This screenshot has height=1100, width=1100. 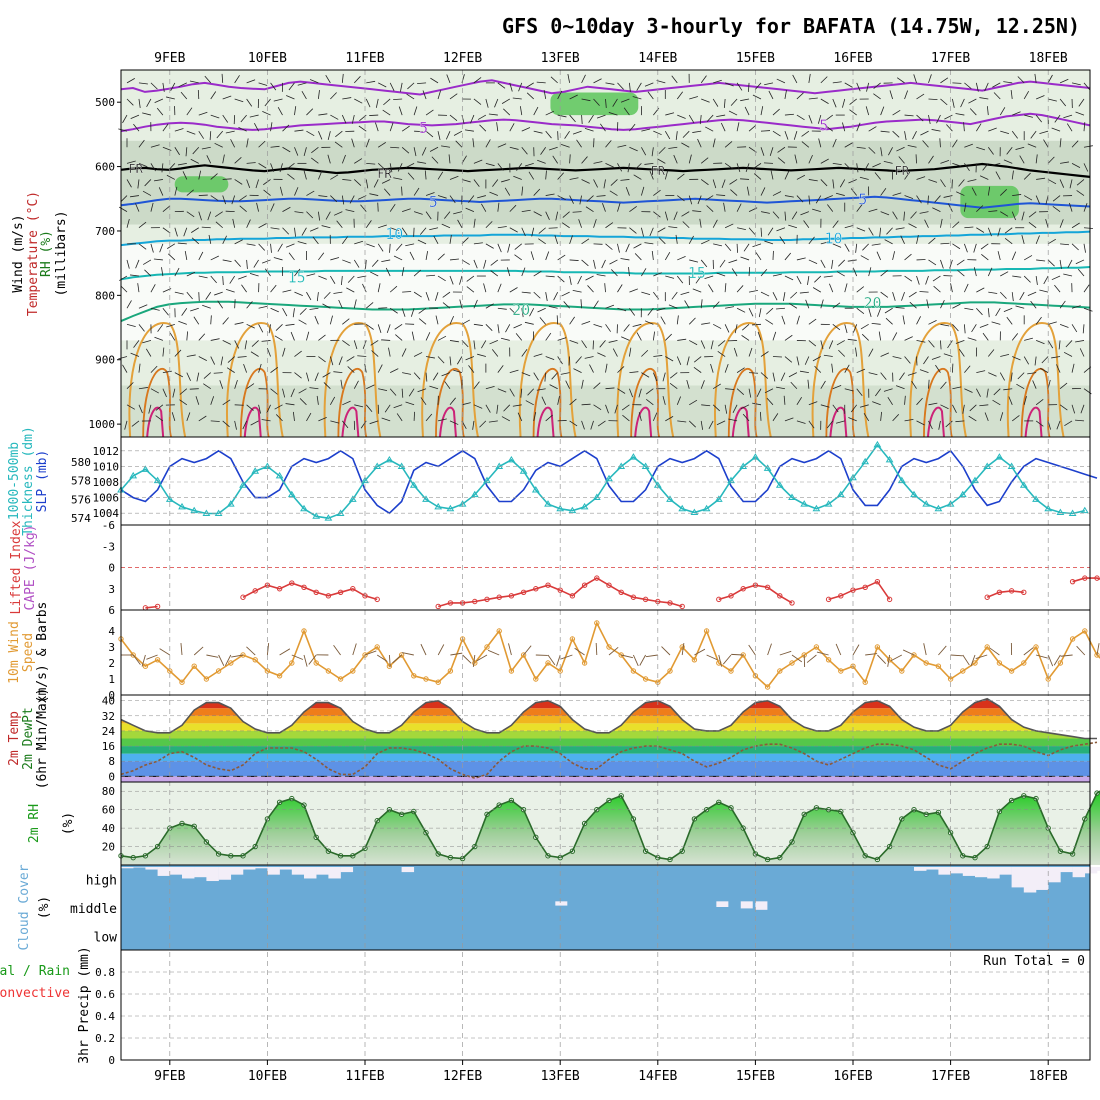 What do you see at coordinates (93, 909) in the screenshot?
I see `cloud-tick: middle` at bounding box center [93, 909].